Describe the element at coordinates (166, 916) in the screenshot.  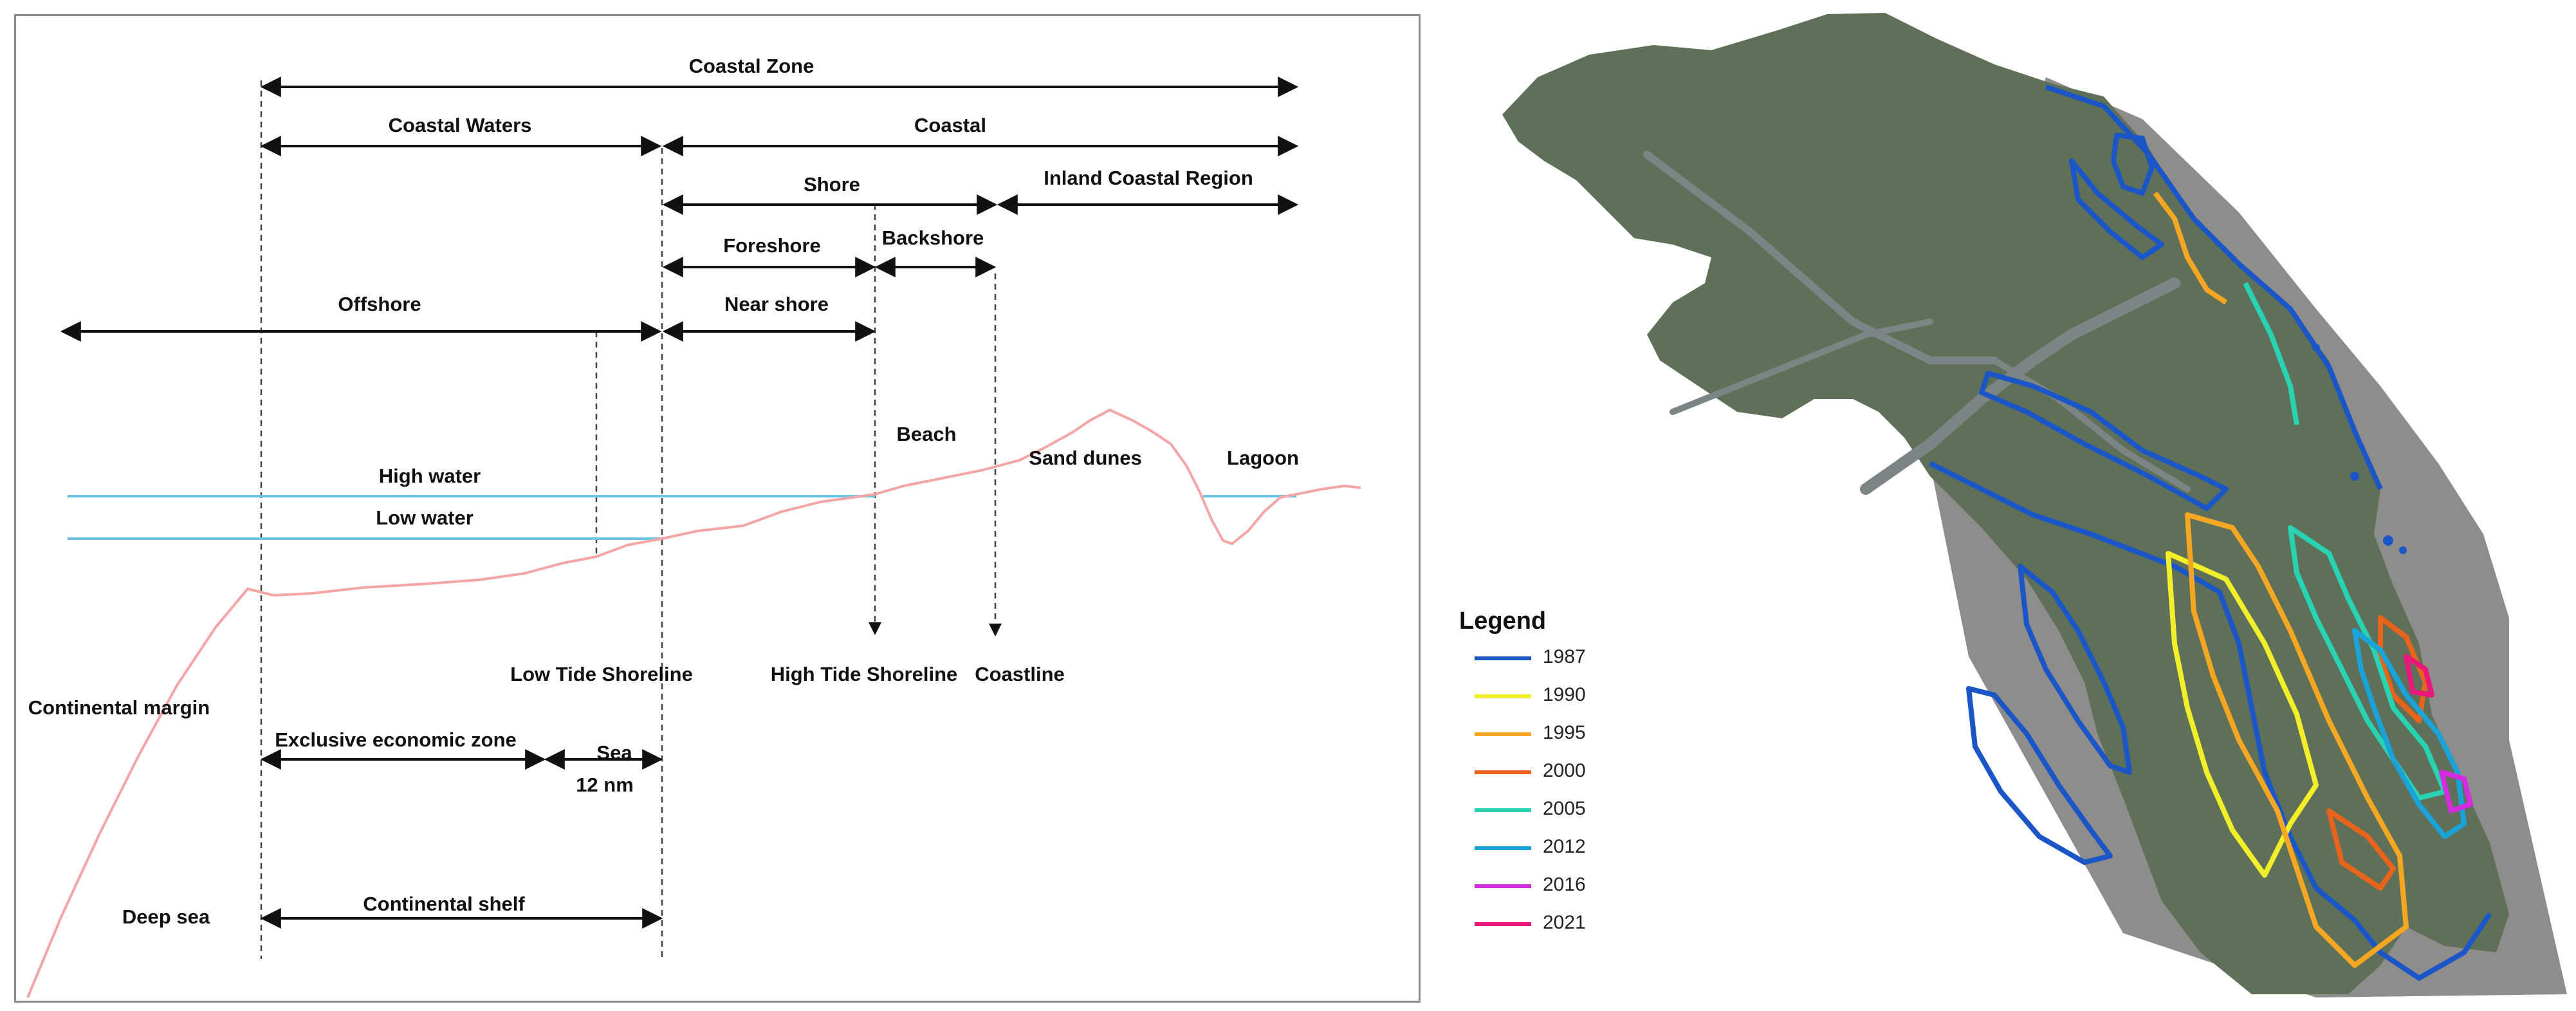
I see `label-deep-sea: Deep sea` at that location.